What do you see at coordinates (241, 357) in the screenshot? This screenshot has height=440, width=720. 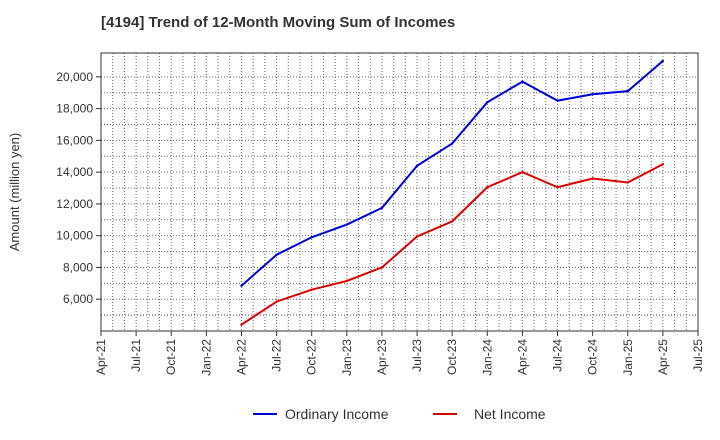 I see `x-tick-label: Apr-22` at bounding box center [241, 357].